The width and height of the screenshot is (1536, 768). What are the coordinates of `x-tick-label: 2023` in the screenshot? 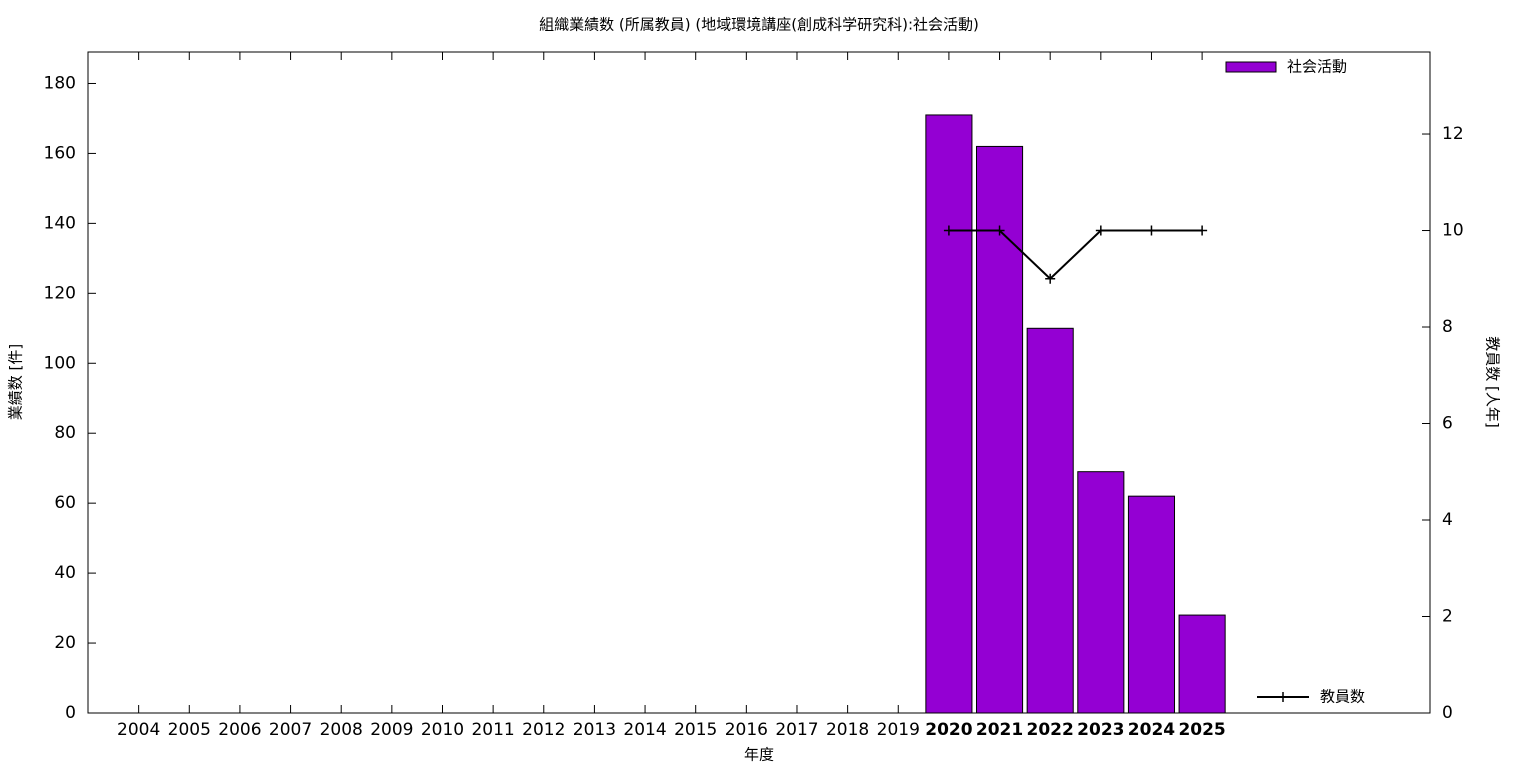 It's located at (1100, 730).